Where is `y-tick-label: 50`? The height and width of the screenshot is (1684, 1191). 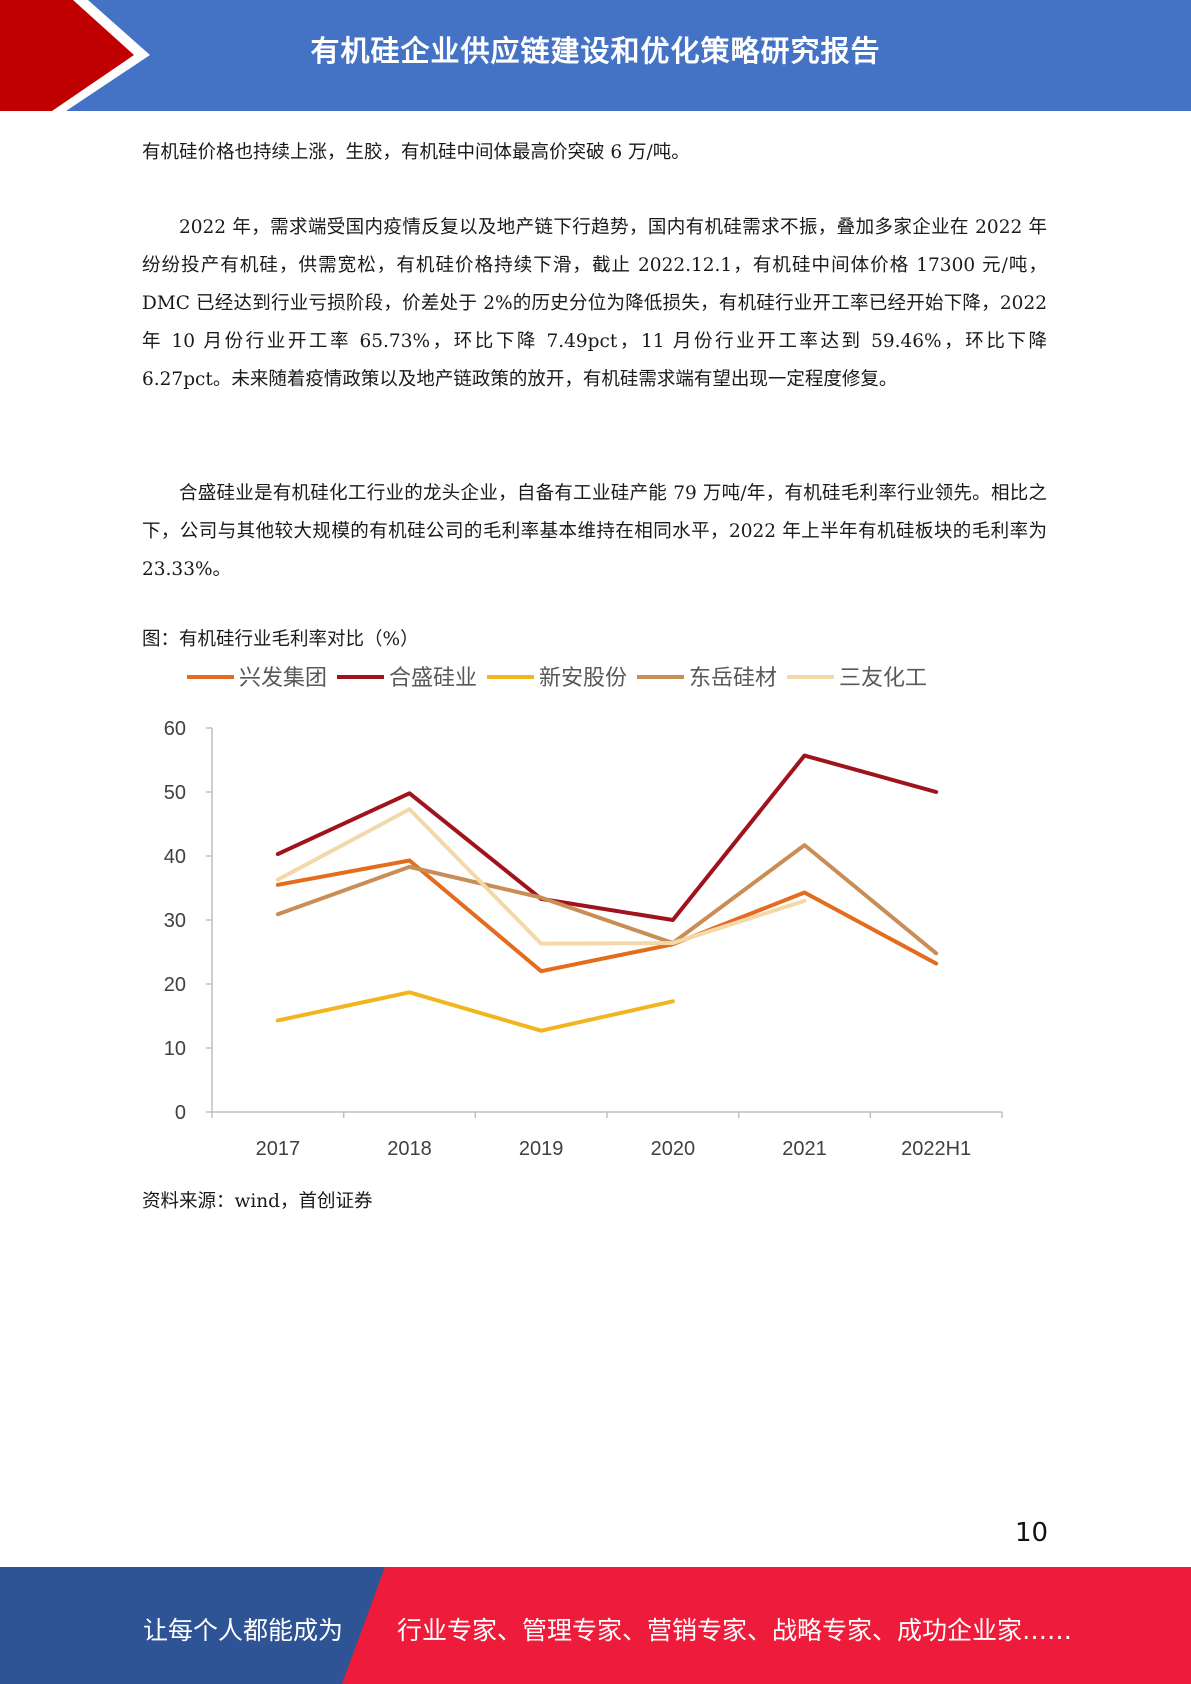 y-tick-label: 50 is located at coordinates (175, 793).